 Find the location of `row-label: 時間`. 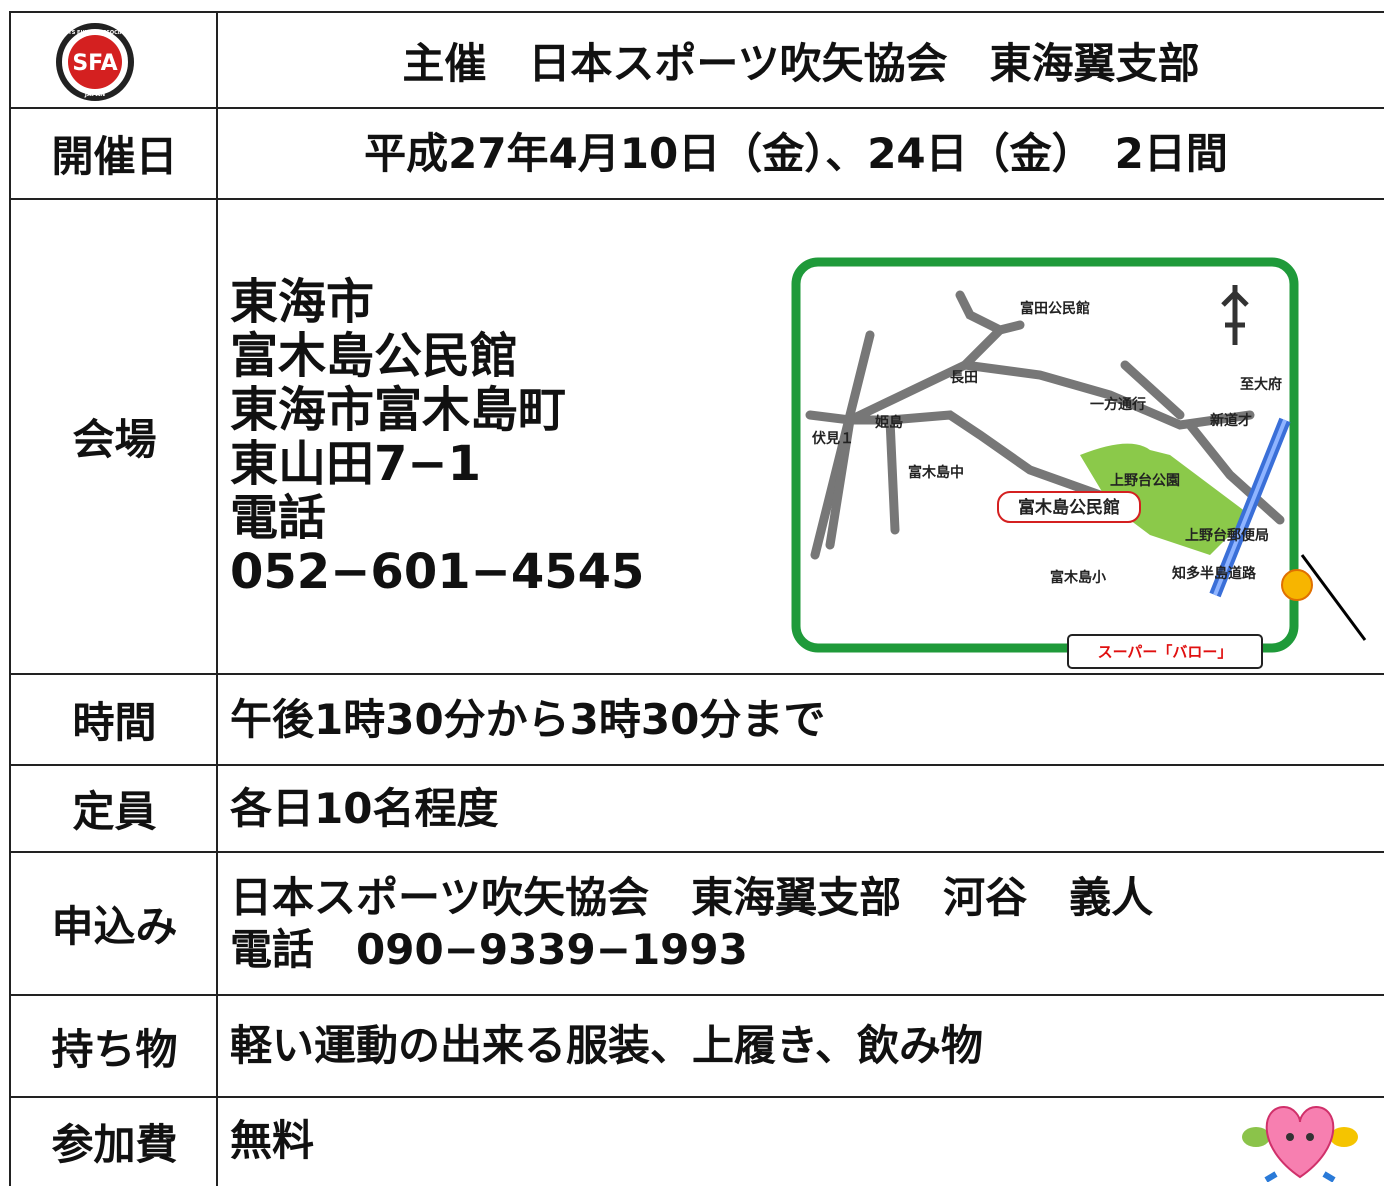

row-label: 時間 is located at coordinates (114, 722).